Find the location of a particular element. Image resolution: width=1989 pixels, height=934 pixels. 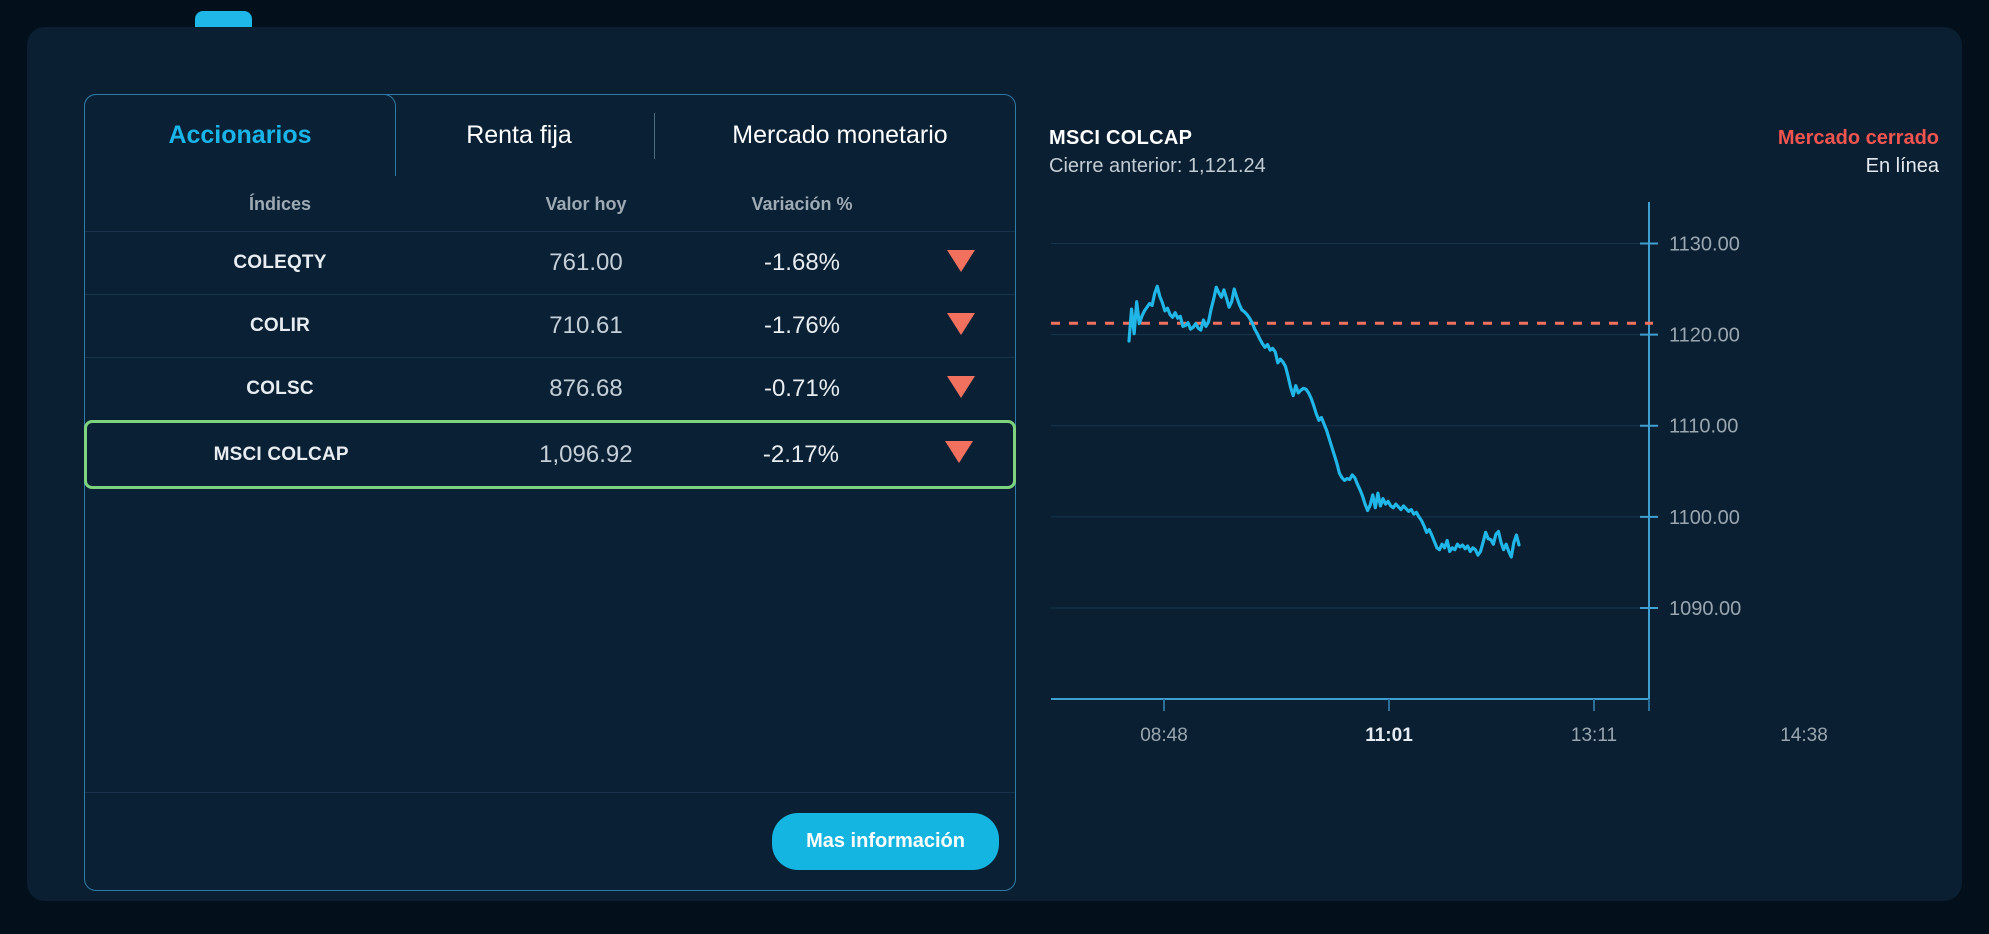

chart-previous-close: Cierre anterior: 1,121.24 is located at coordinates (1157, 166).